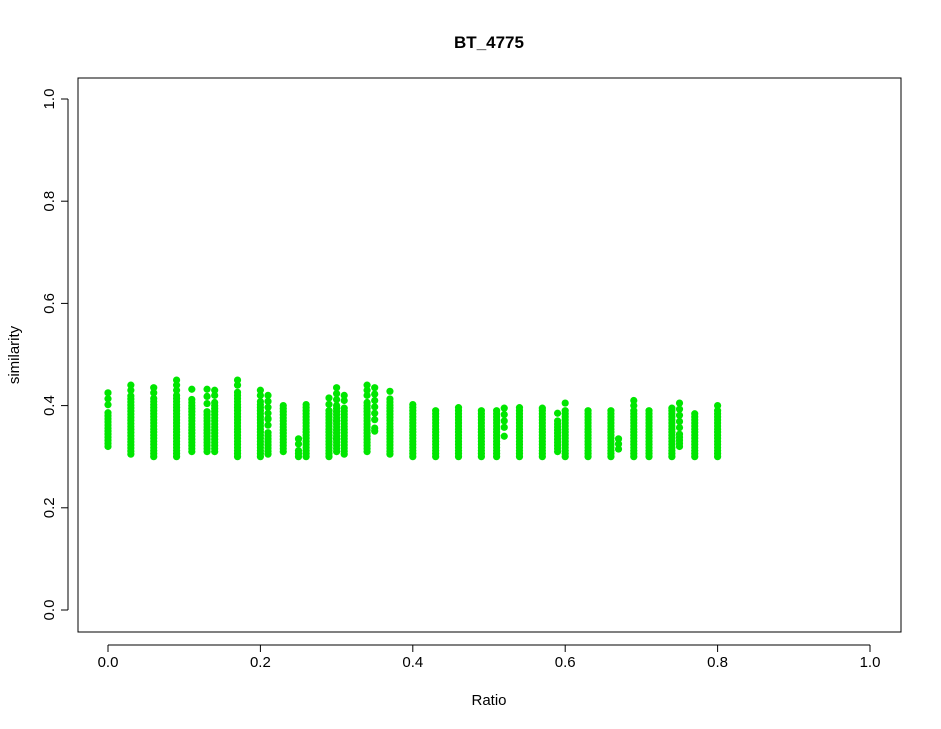 Image resolution: width=941 pixels, height=729 pixels. Describe the element at coordinates (14, 354) in the screenshot. I see `y-axis-label: similarity` at that location.